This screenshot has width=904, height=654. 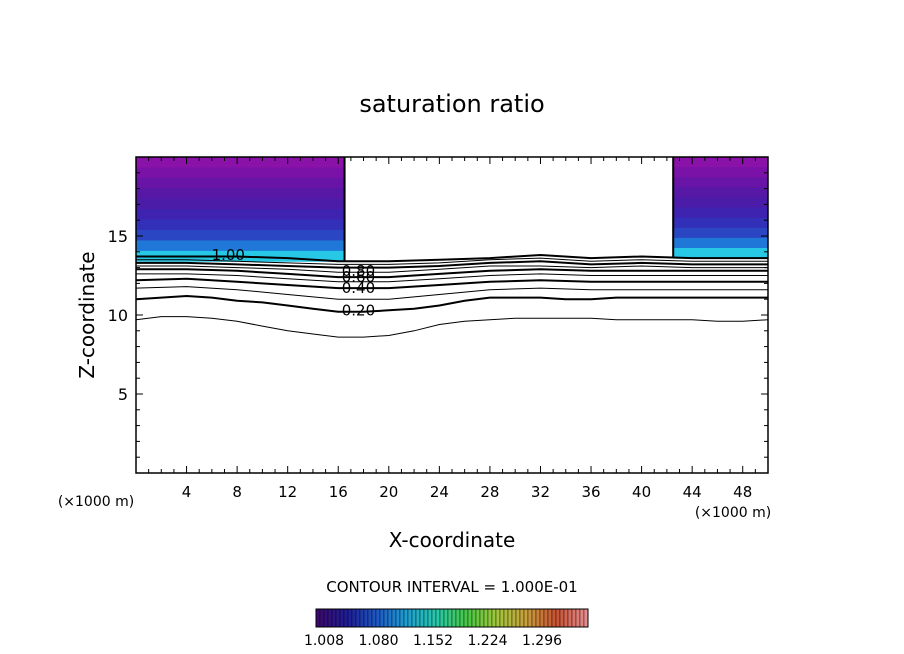 I want to click on x-tick-label-4: 20, so click(x=388, y=492).